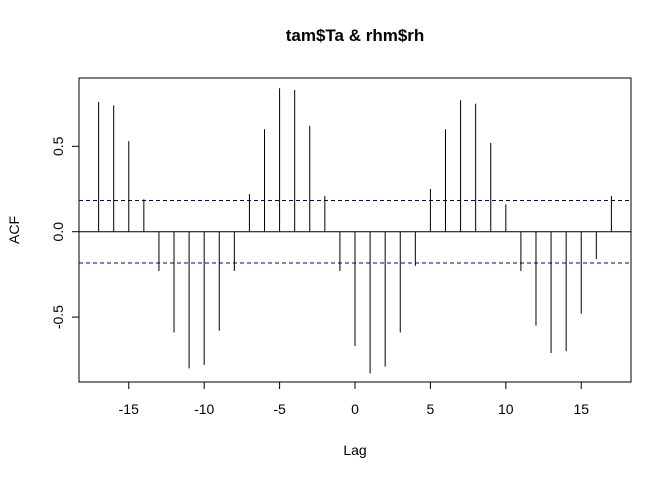  What do you see at coordinates (355, 35) in the screenshot?
I see `chart-title: tam$Ta & rhm$rh` at bounding box center [355, 35].